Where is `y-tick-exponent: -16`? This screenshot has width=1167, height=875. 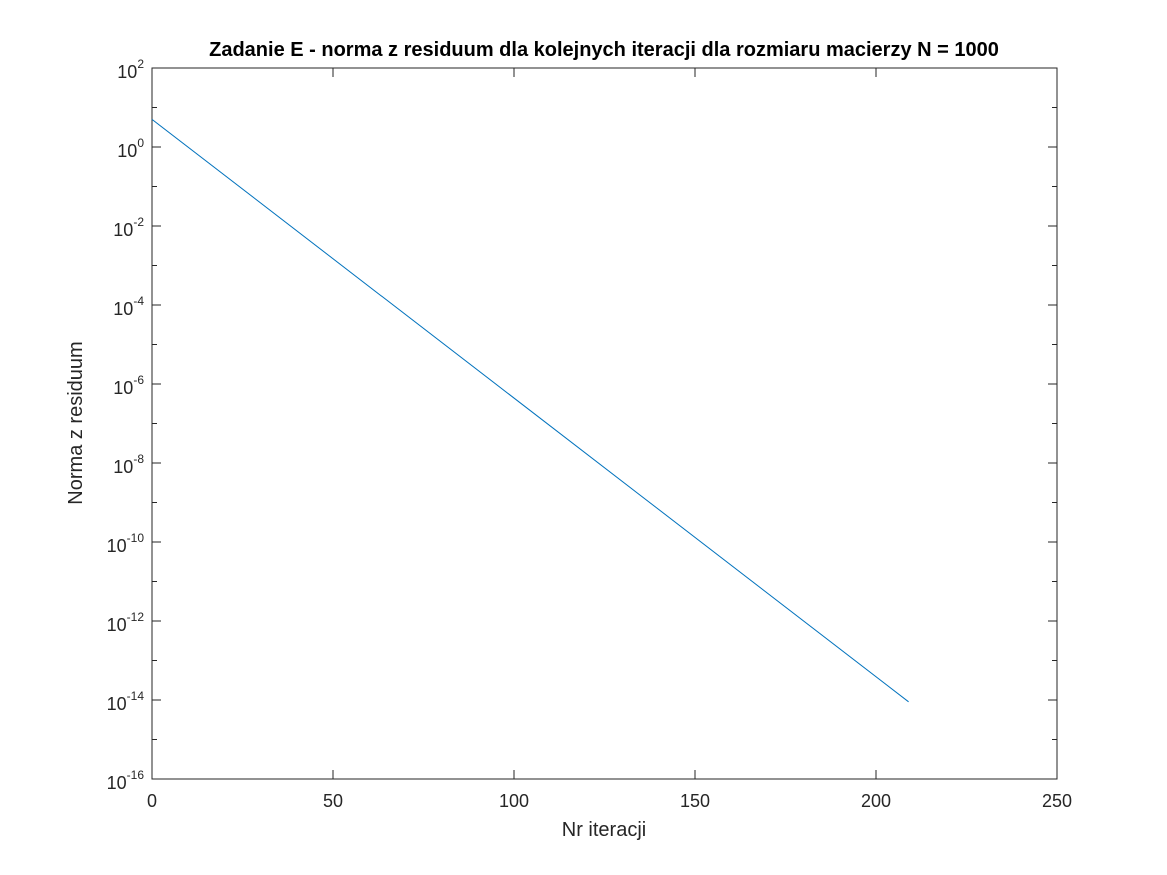 y-tick-exponent: -16 is located at coordinates (136, 775).